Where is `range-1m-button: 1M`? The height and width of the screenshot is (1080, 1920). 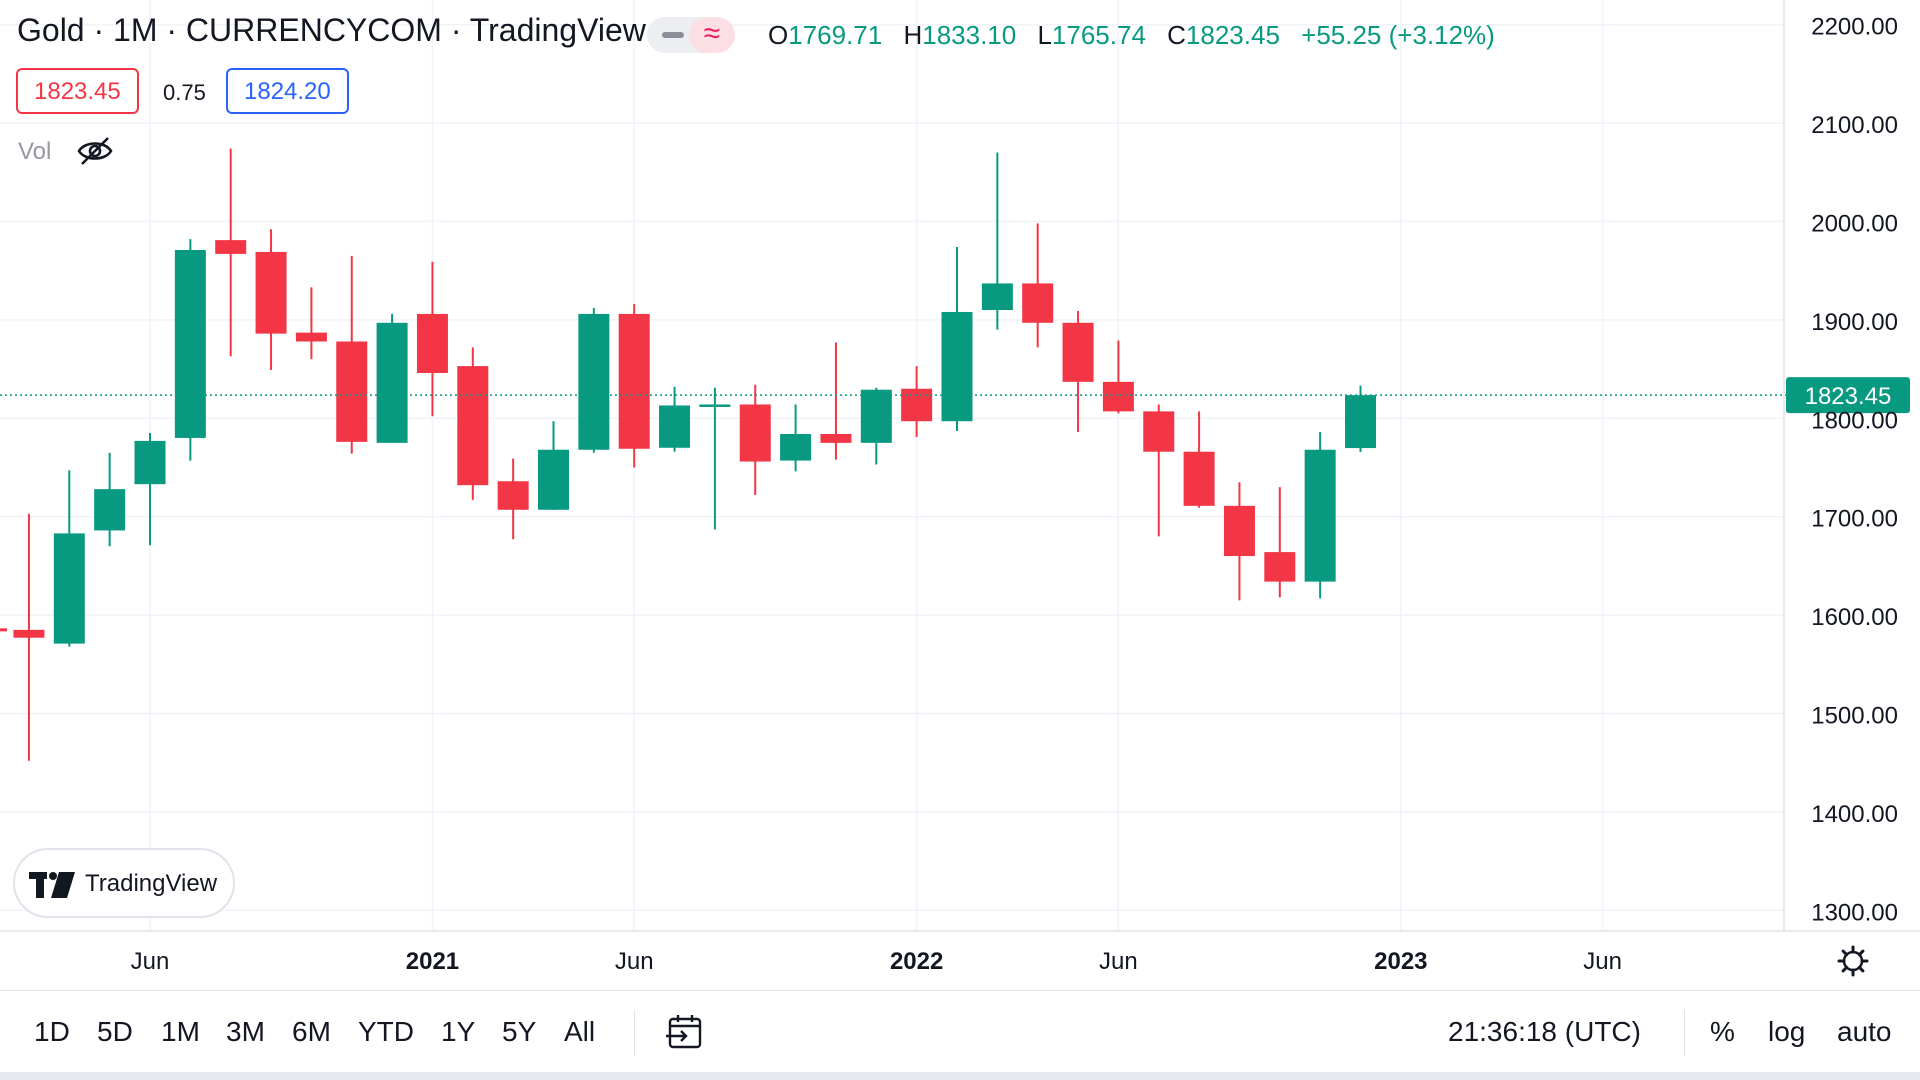 range-1m-button: 1M is located at coordinates (180, 1031).